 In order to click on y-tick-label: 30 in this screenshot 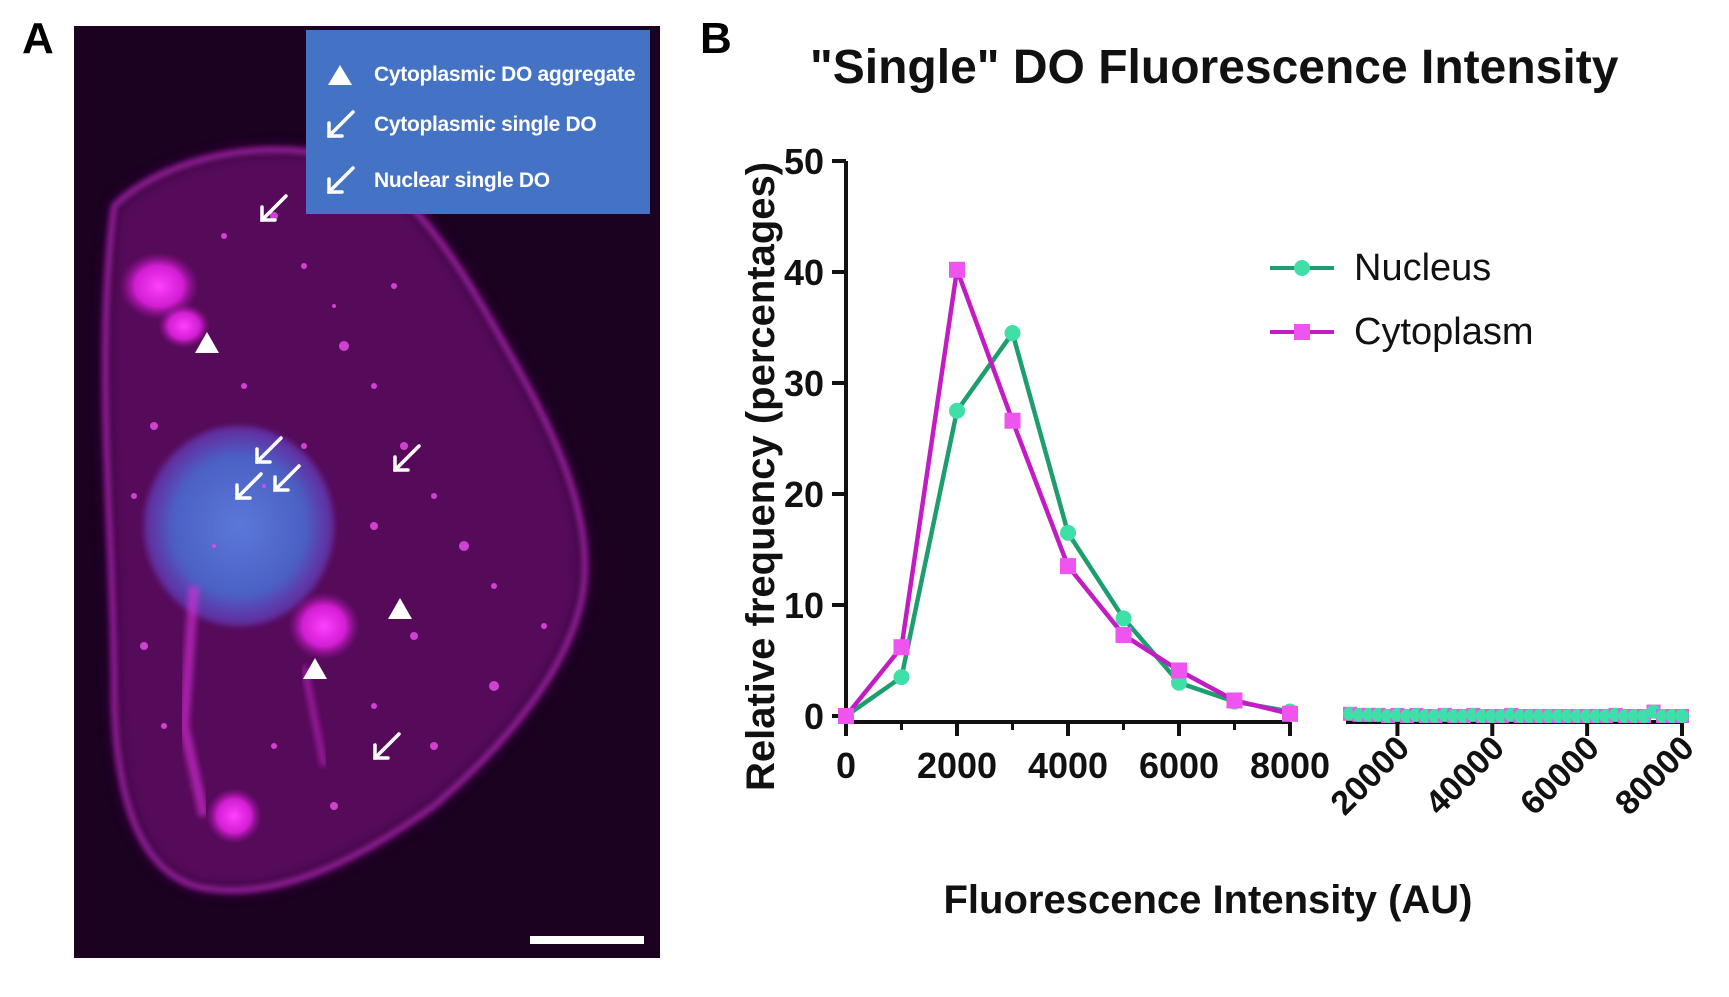, I will do `click(804, 383)`.